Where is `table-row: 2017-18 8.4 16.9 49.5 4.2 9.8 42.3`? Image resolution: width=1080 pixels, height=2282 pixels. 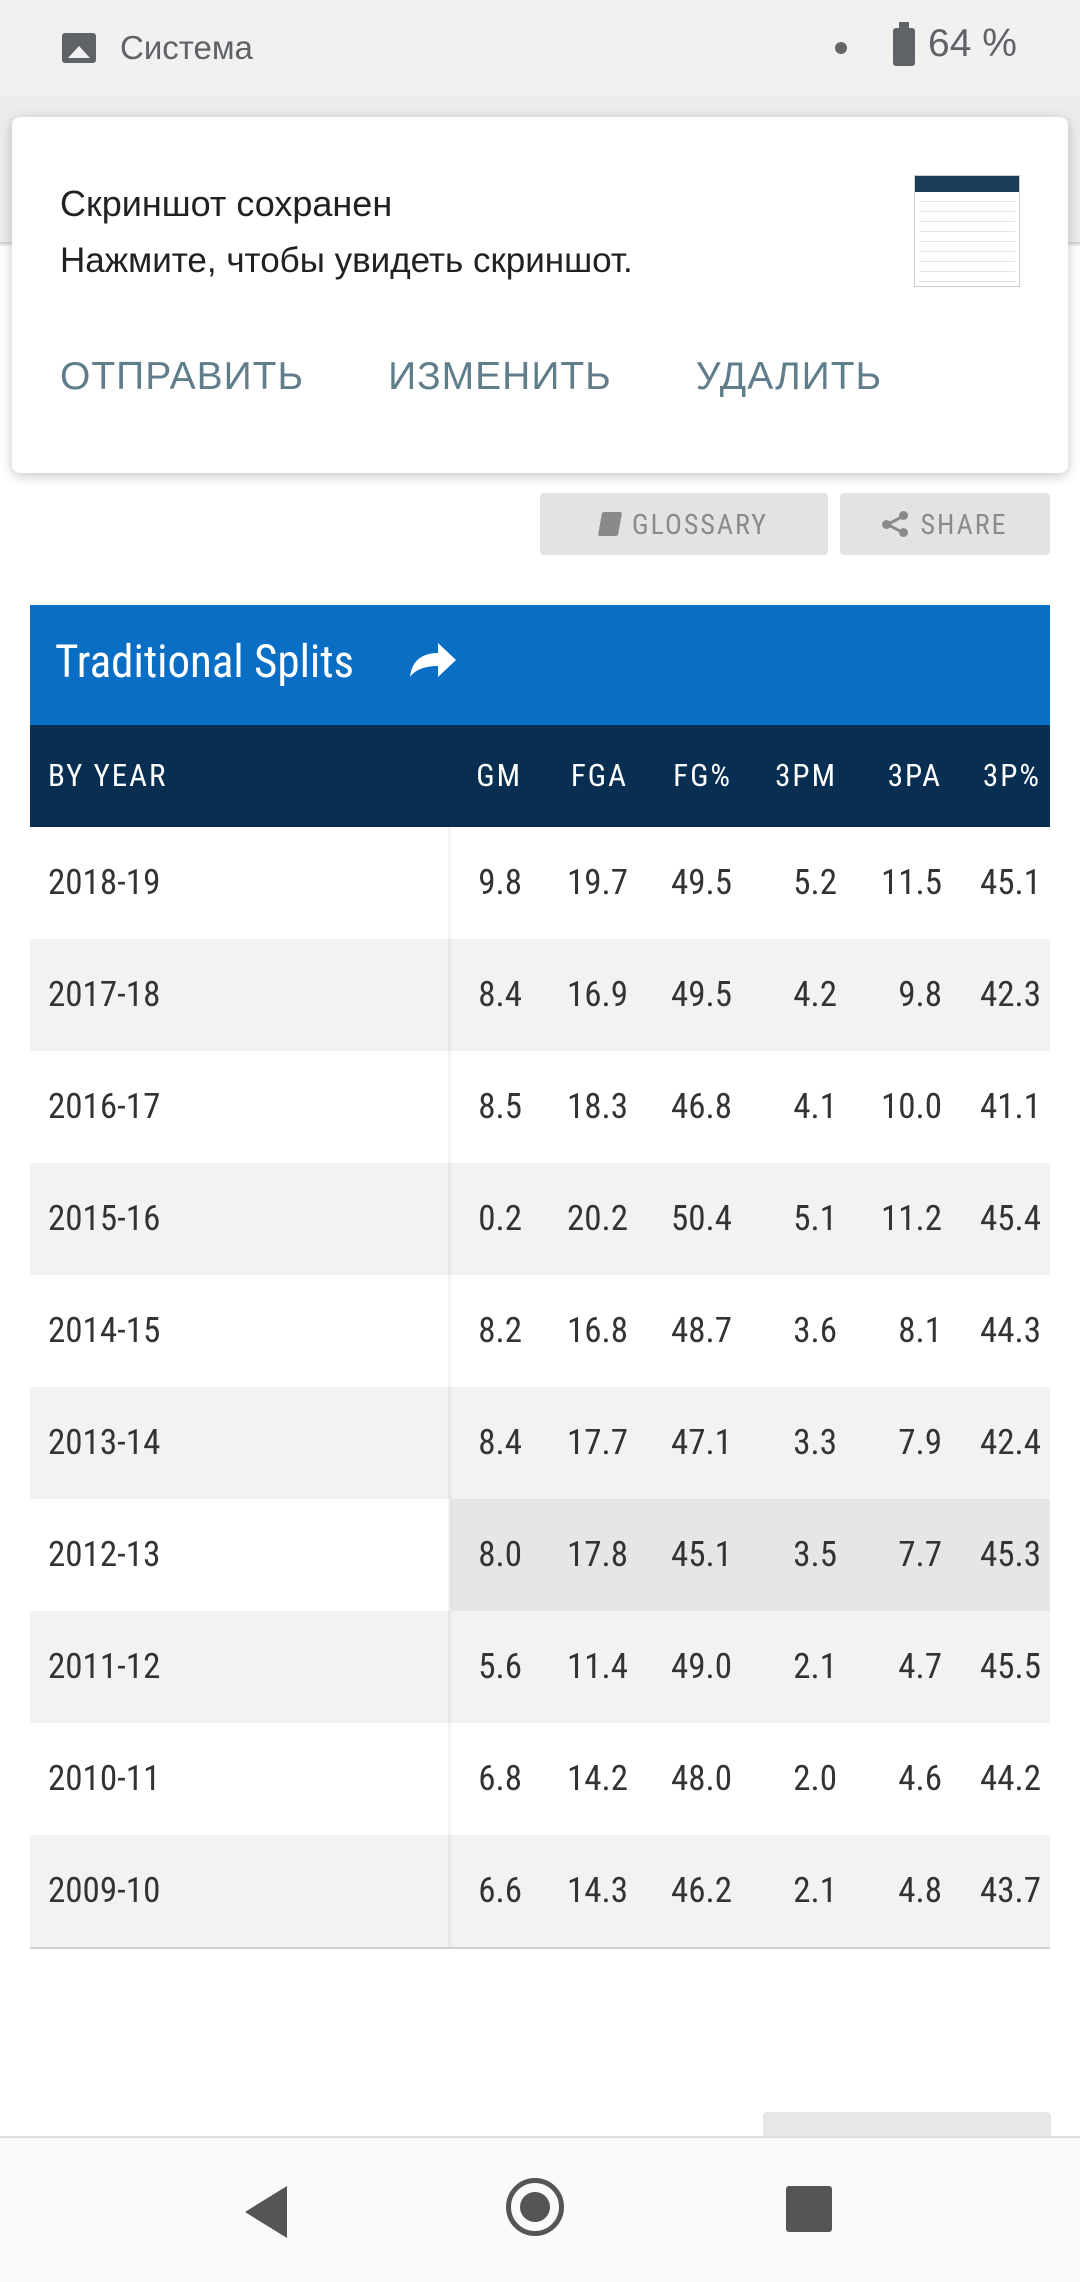 table-row: 2017-18 8.4 16.9 49.5 4.2 9.8 42.3 is located at coordinates (540, 995).